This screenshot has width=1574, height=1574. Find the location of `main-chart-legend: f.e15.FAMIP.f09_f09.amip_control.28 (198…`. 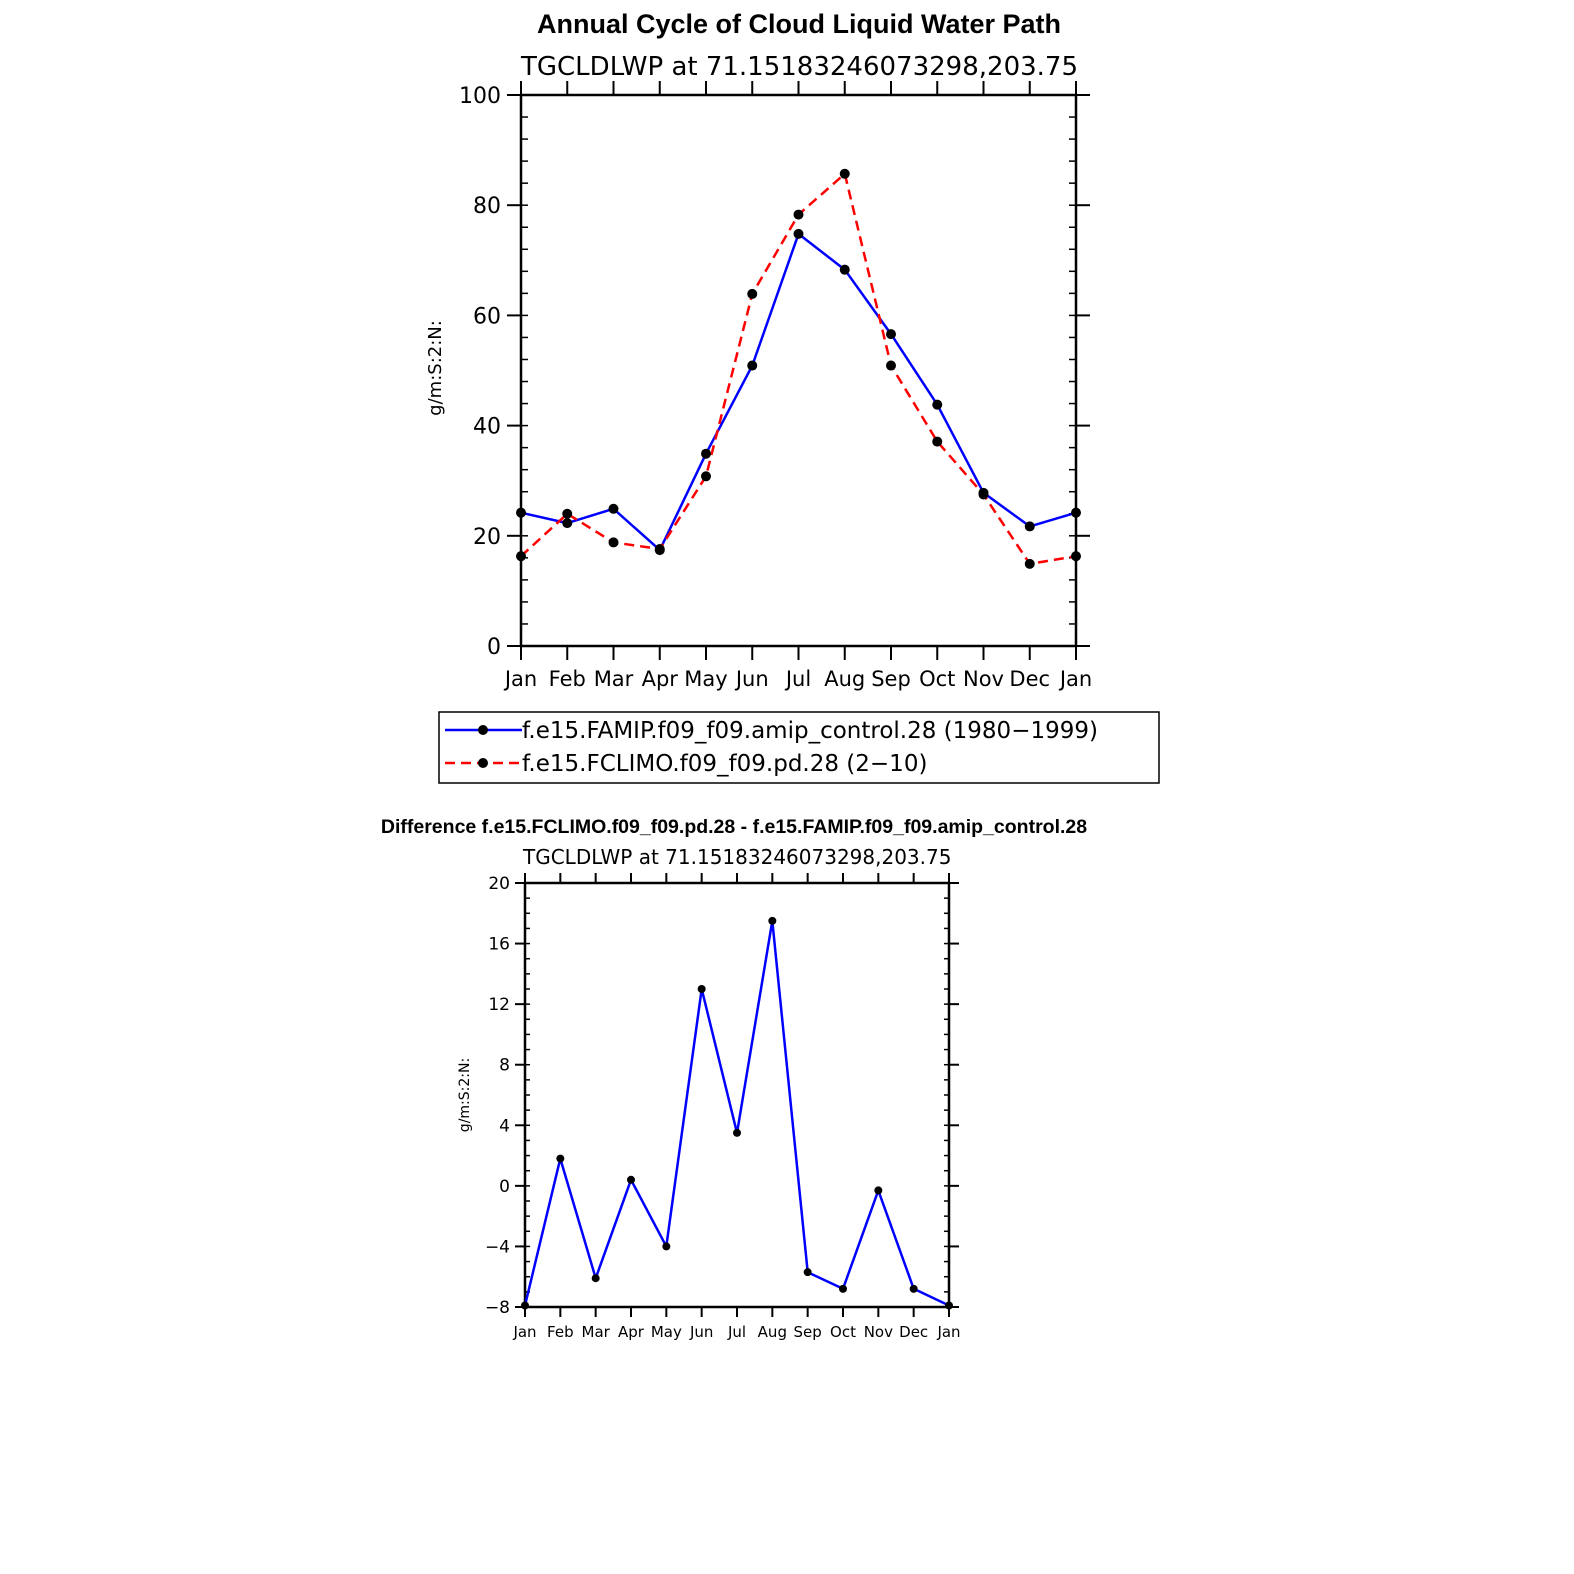

main-chart-legend: f.e15.FAMIP.f09_f09.amip_control.28 (198… is located at coordinates (799, 747).